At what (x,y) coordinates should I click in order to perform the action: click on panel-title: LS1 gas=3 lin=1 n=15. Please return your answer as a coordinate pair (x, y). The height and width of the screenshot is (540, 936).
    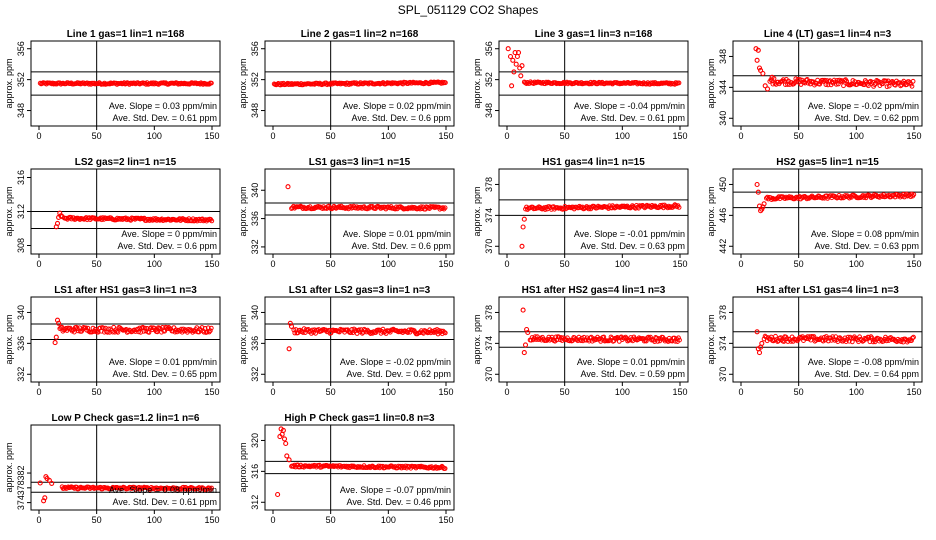
    Looking at the image, I should click on (360, 162).